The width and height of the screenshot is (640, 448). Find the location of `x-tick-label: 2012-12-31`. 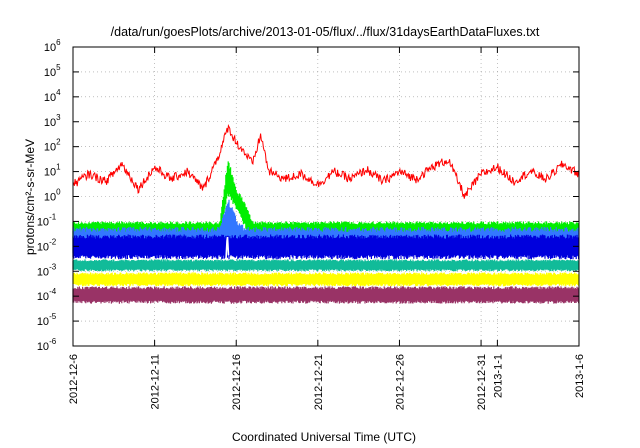

x-tick-label: 2012-12-31 is located at coordinates (482, 382).